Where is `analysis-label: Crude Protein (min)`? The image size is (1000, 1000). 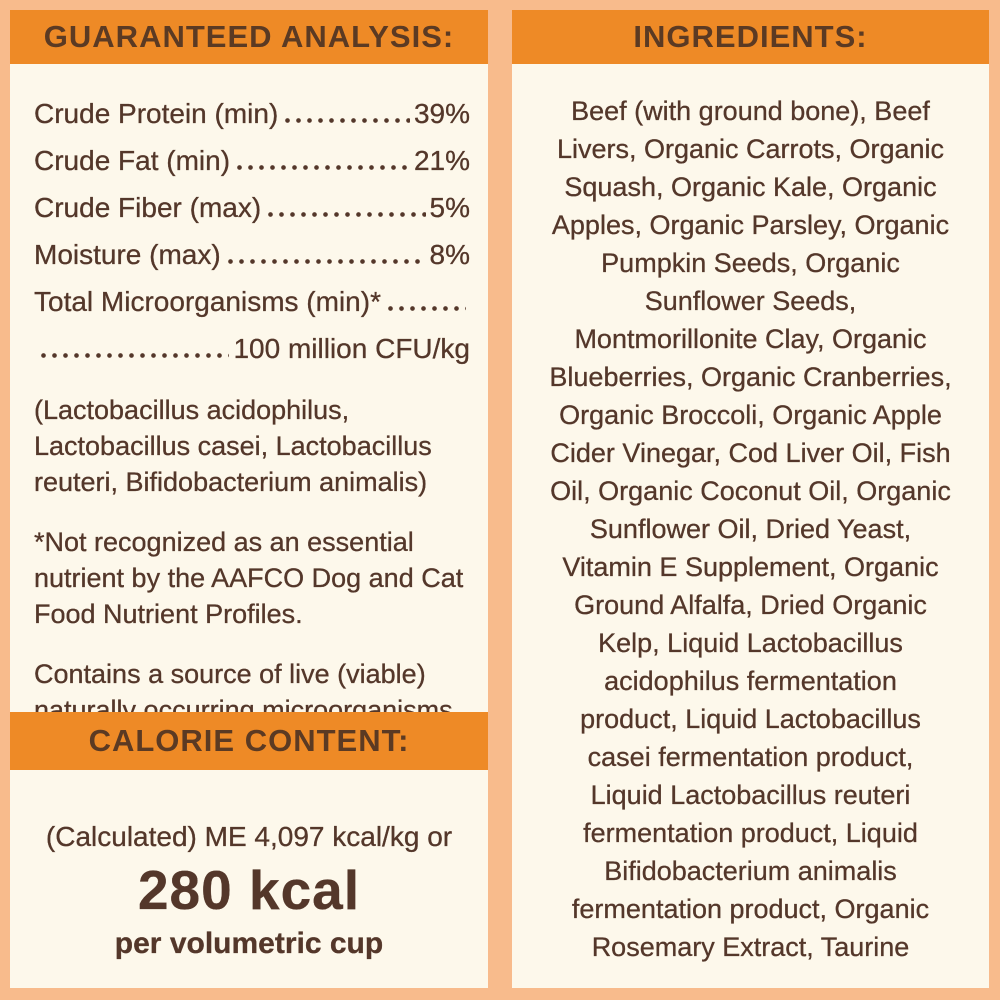 analysis-label: Crude Protein (min) is located at coordinates (156, 113).